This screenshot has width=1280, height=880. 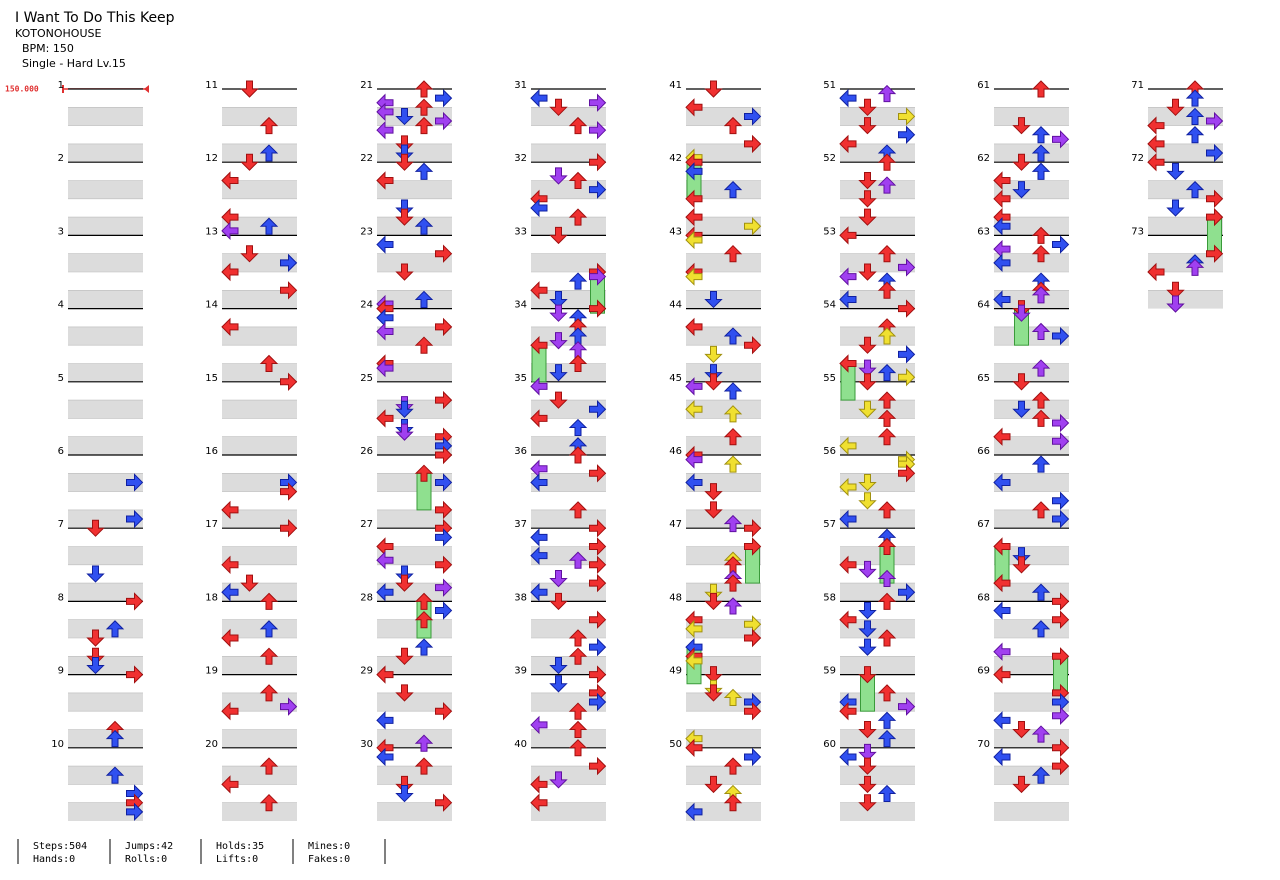 I want to click on measure-number: 8, so click(x=61, y=597).